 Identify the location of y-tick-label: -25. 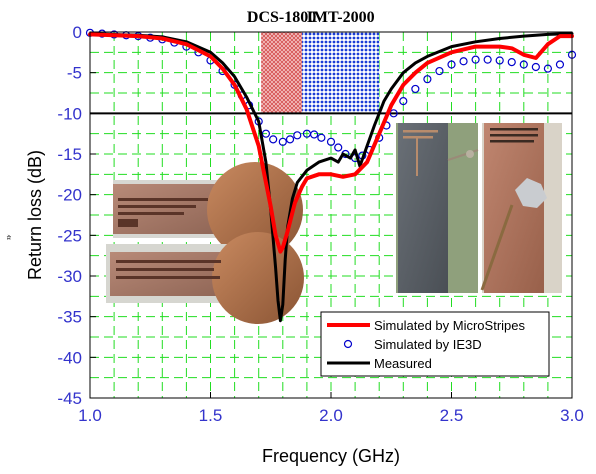
(69, 235).